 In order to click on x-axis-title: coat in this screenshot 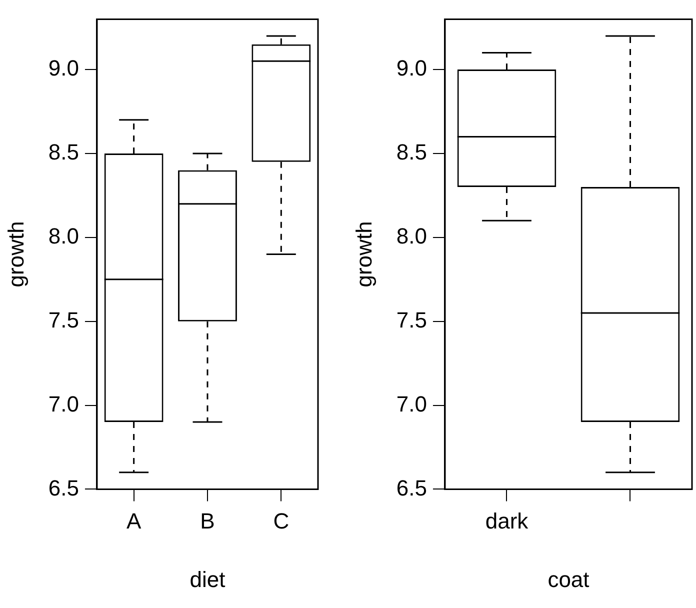, I will do `click(569, 579)`.